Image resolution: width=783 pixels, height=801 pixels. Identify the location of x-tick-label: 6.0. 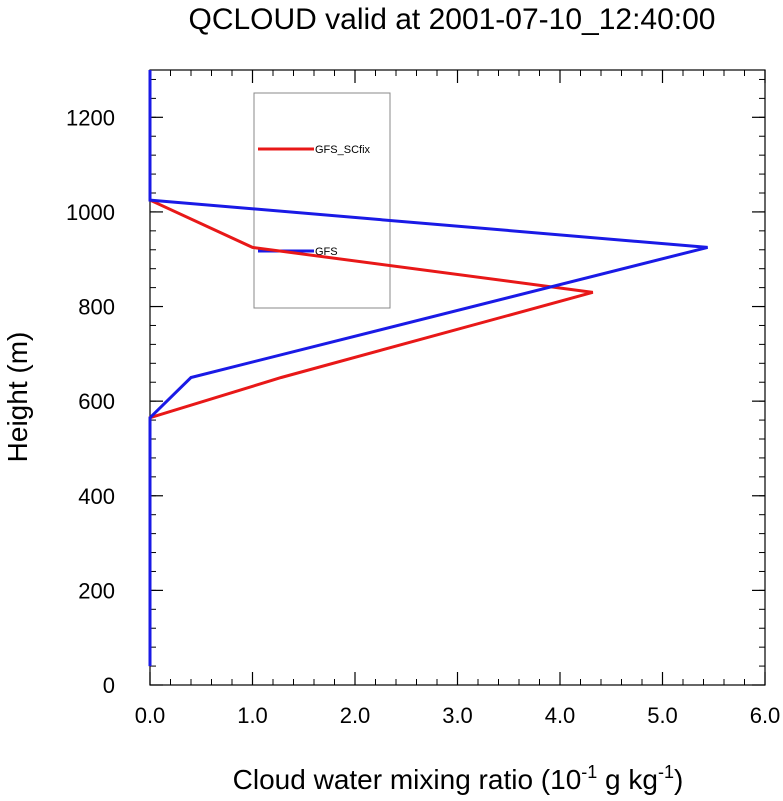
(765, 715).